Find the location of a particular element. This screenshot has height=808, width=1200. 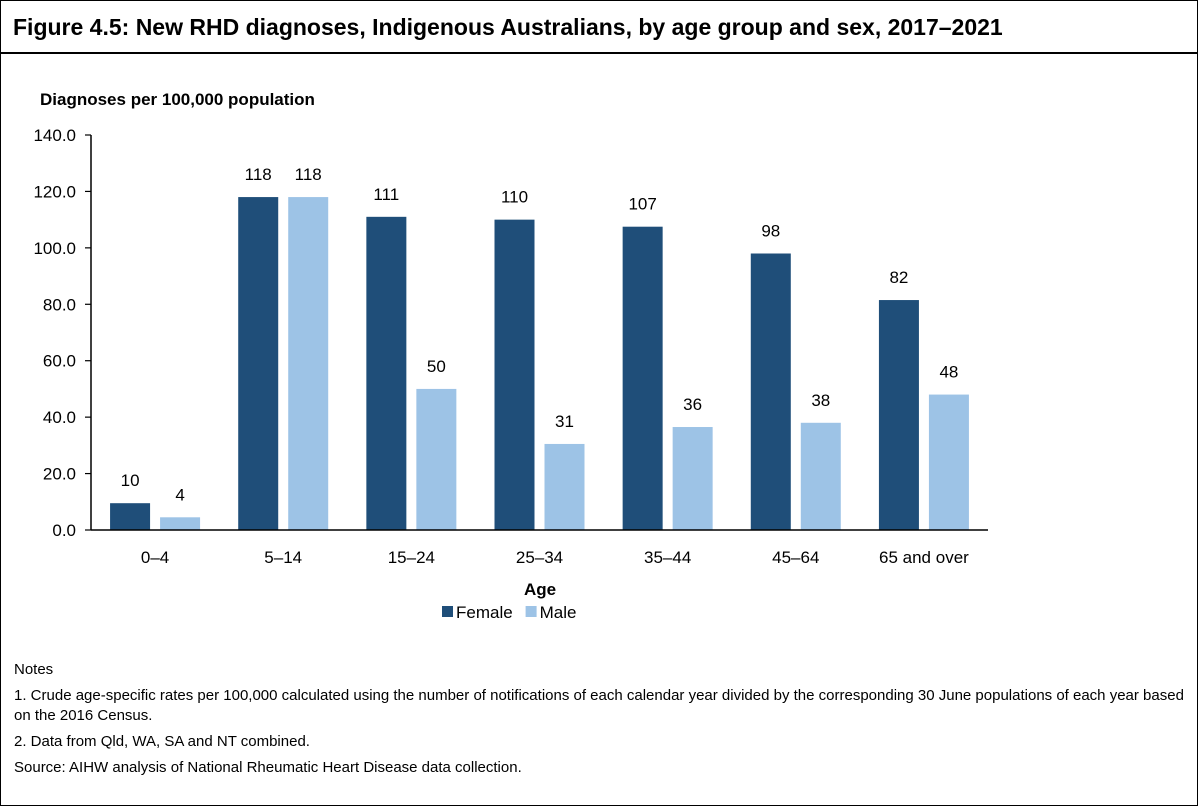

x-tick-label: 65 and over is located at coordinates (924, 557).